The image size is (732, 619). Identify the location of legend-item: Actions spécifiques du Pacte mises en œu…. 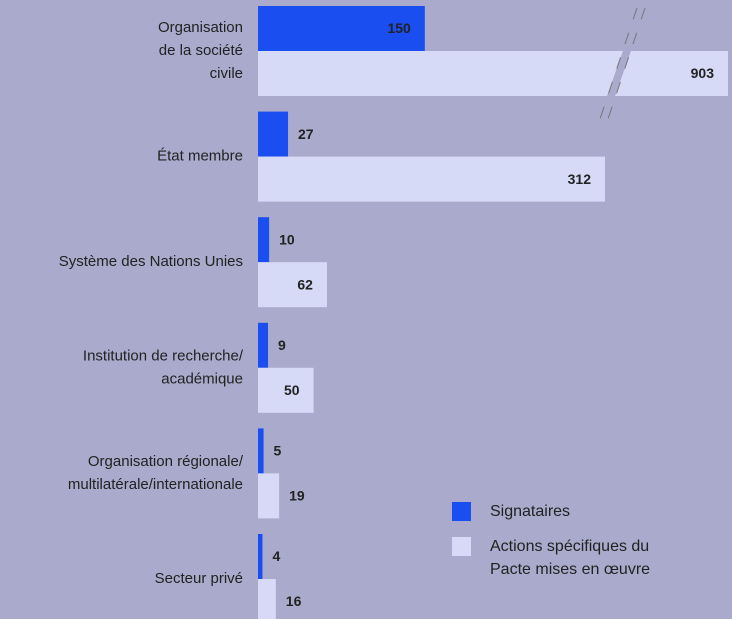
(587, 558).